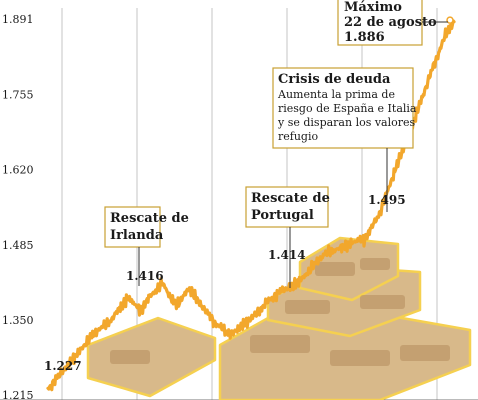 The width and height of the screenshot is (478, 400). I want to click on annotation-body-crisis: y se disparan los valores, so click(346, 122).